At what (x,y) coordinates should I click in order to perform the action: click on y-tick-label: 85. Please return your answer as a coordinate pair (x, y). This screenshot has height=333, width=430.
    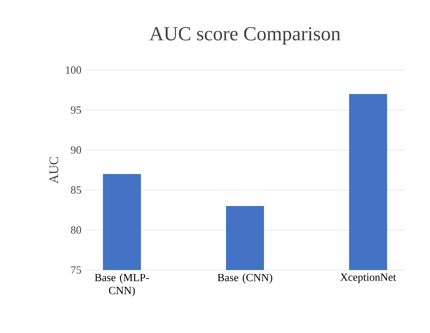
    Looking at the image, I should click on (76, 190).